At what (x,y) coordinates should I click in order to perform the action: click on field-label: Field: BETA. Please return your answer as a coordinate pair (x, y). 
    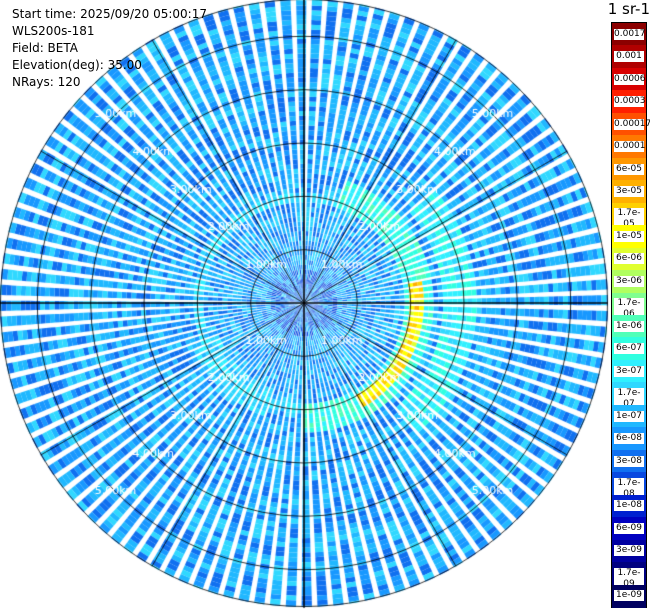
    Looking at the image, I should click on (45, 48).